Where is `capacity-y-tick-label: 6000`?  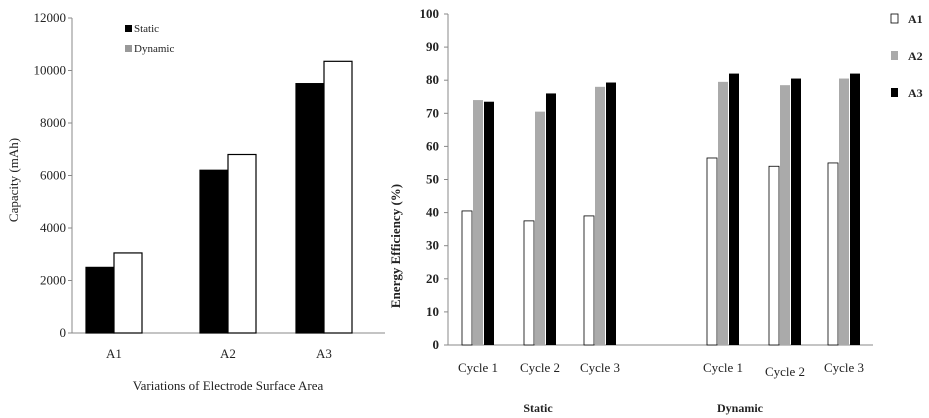 capacity-y-tick-label: 6000 is located at coordinates (53, 175).